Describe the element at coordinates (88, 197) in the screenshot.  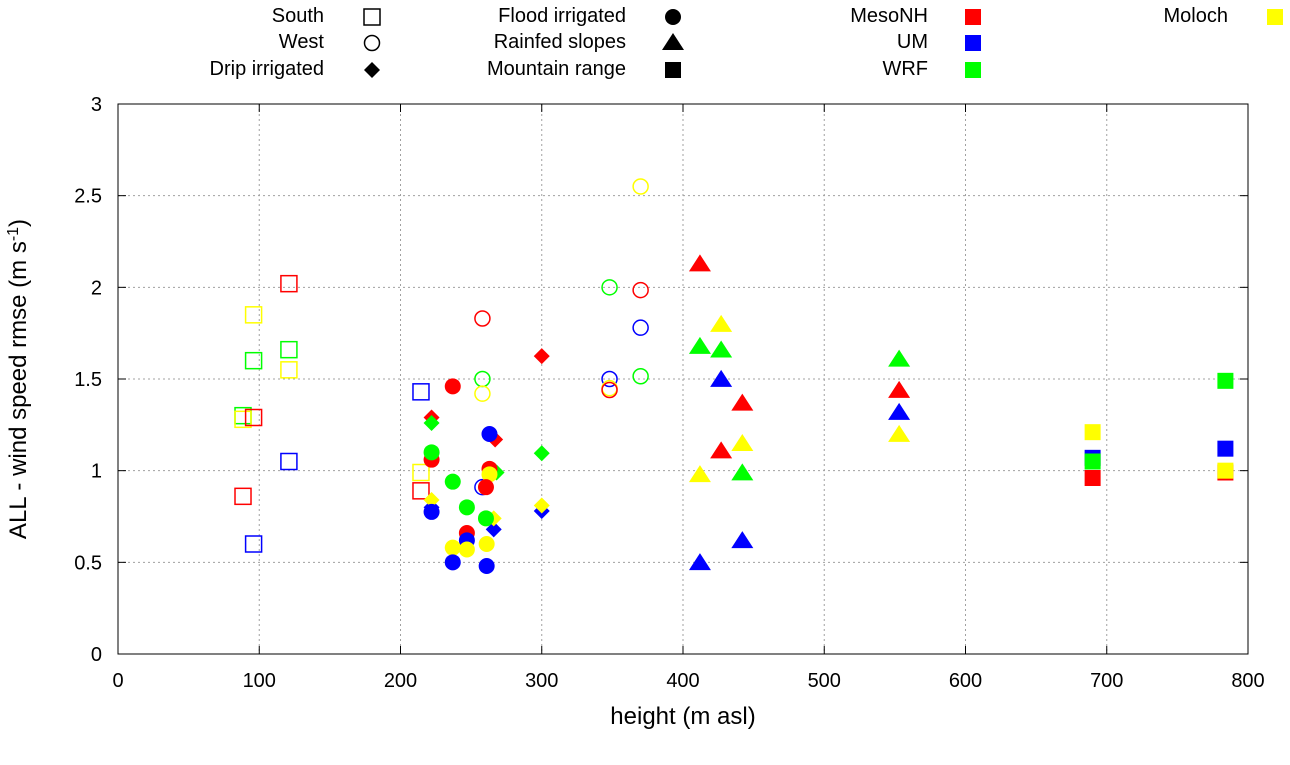
I see `y-tick-label: 2.5` at that location.